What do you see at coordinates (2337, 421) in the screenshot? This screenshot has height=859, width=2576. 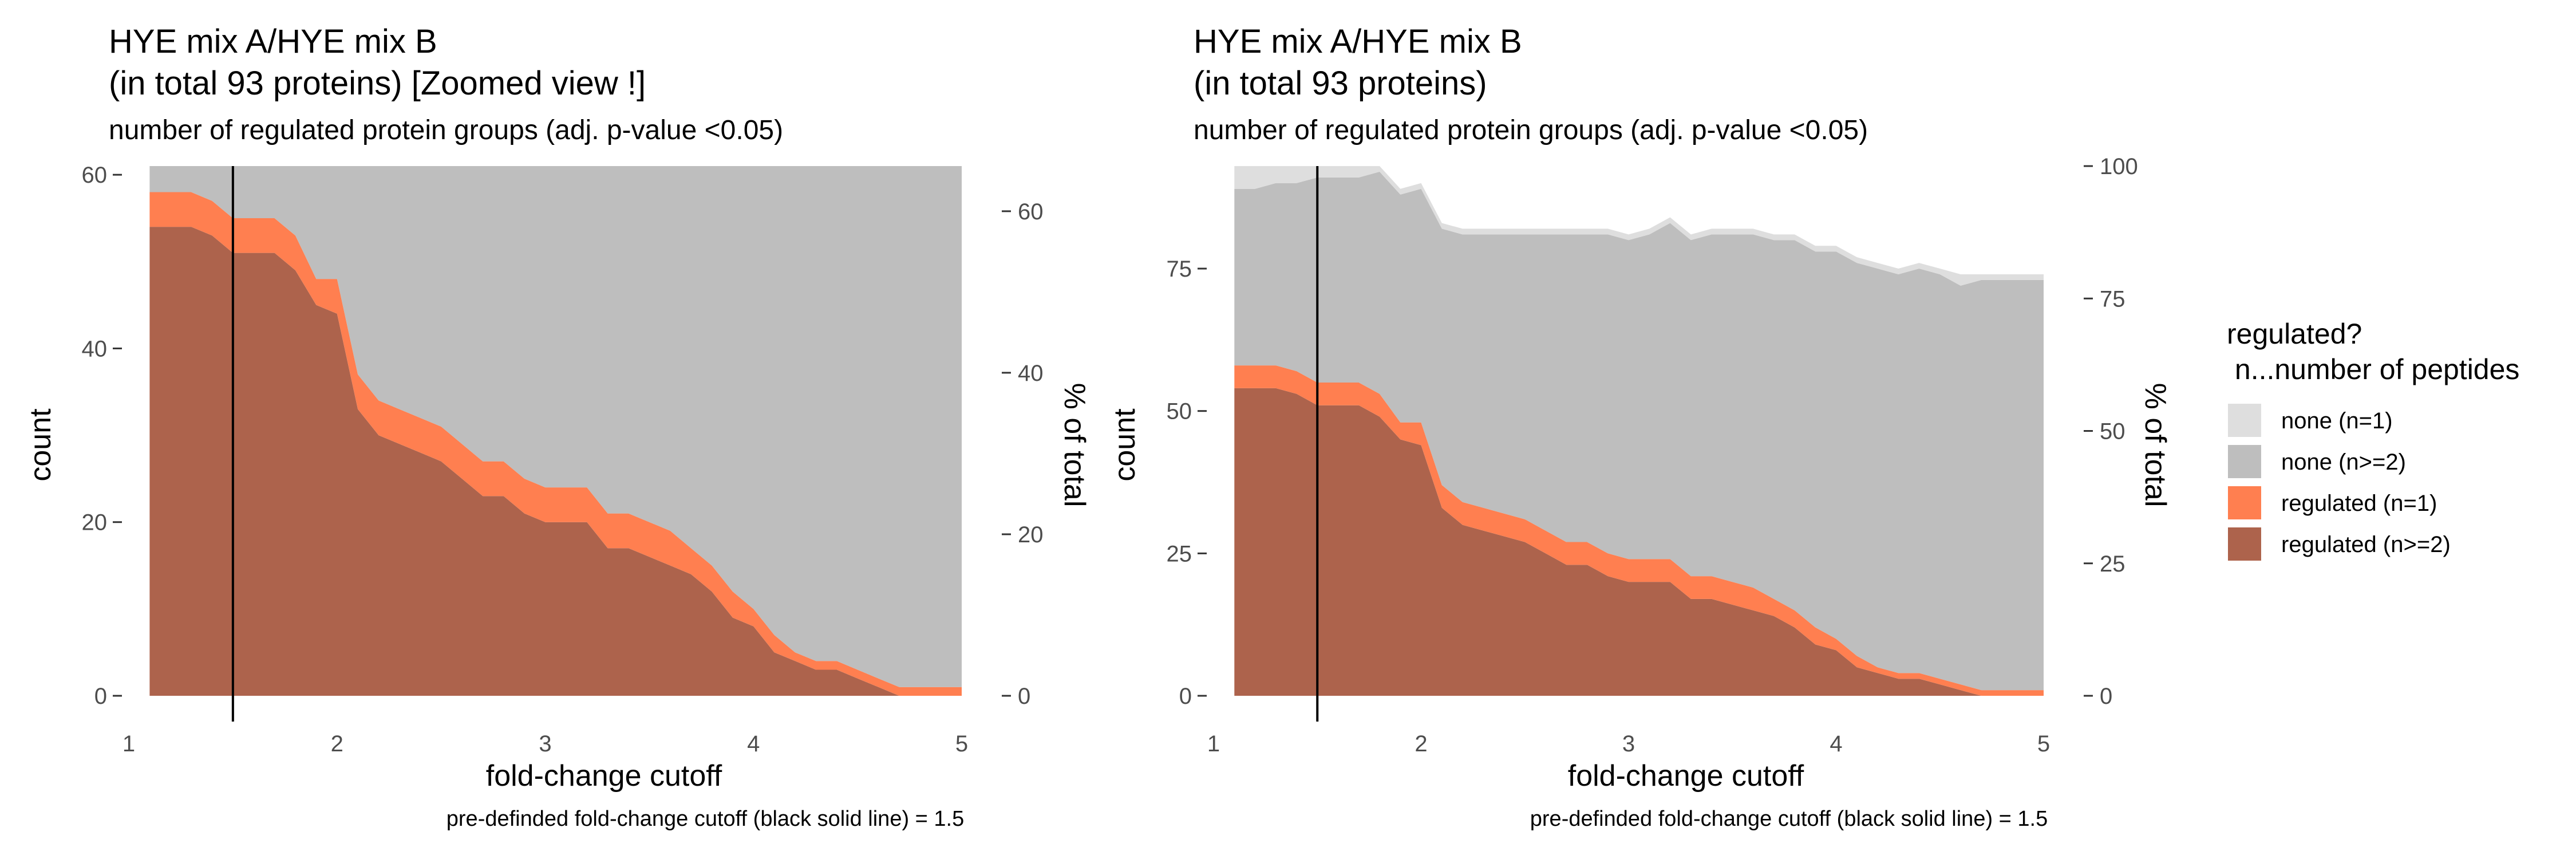 I see `legend-label: none (n=1)` at bounding box center [2337, 421].